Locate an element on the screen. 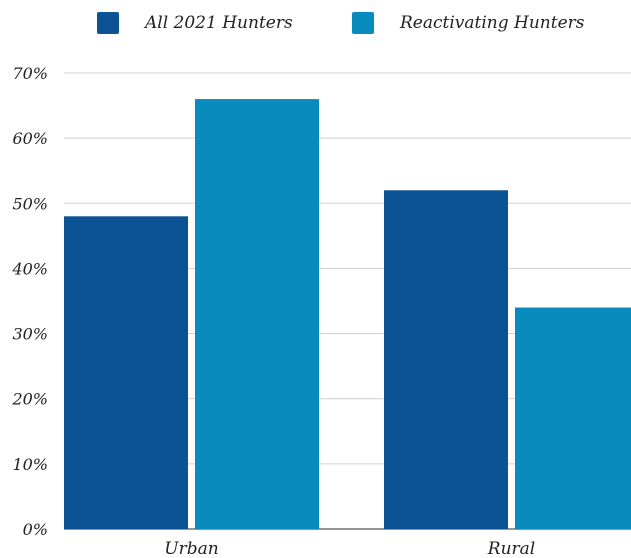 The height and width of the screenshot is (558, 631). y-tick-label-30: 30% is located at coordinates (30, 334).